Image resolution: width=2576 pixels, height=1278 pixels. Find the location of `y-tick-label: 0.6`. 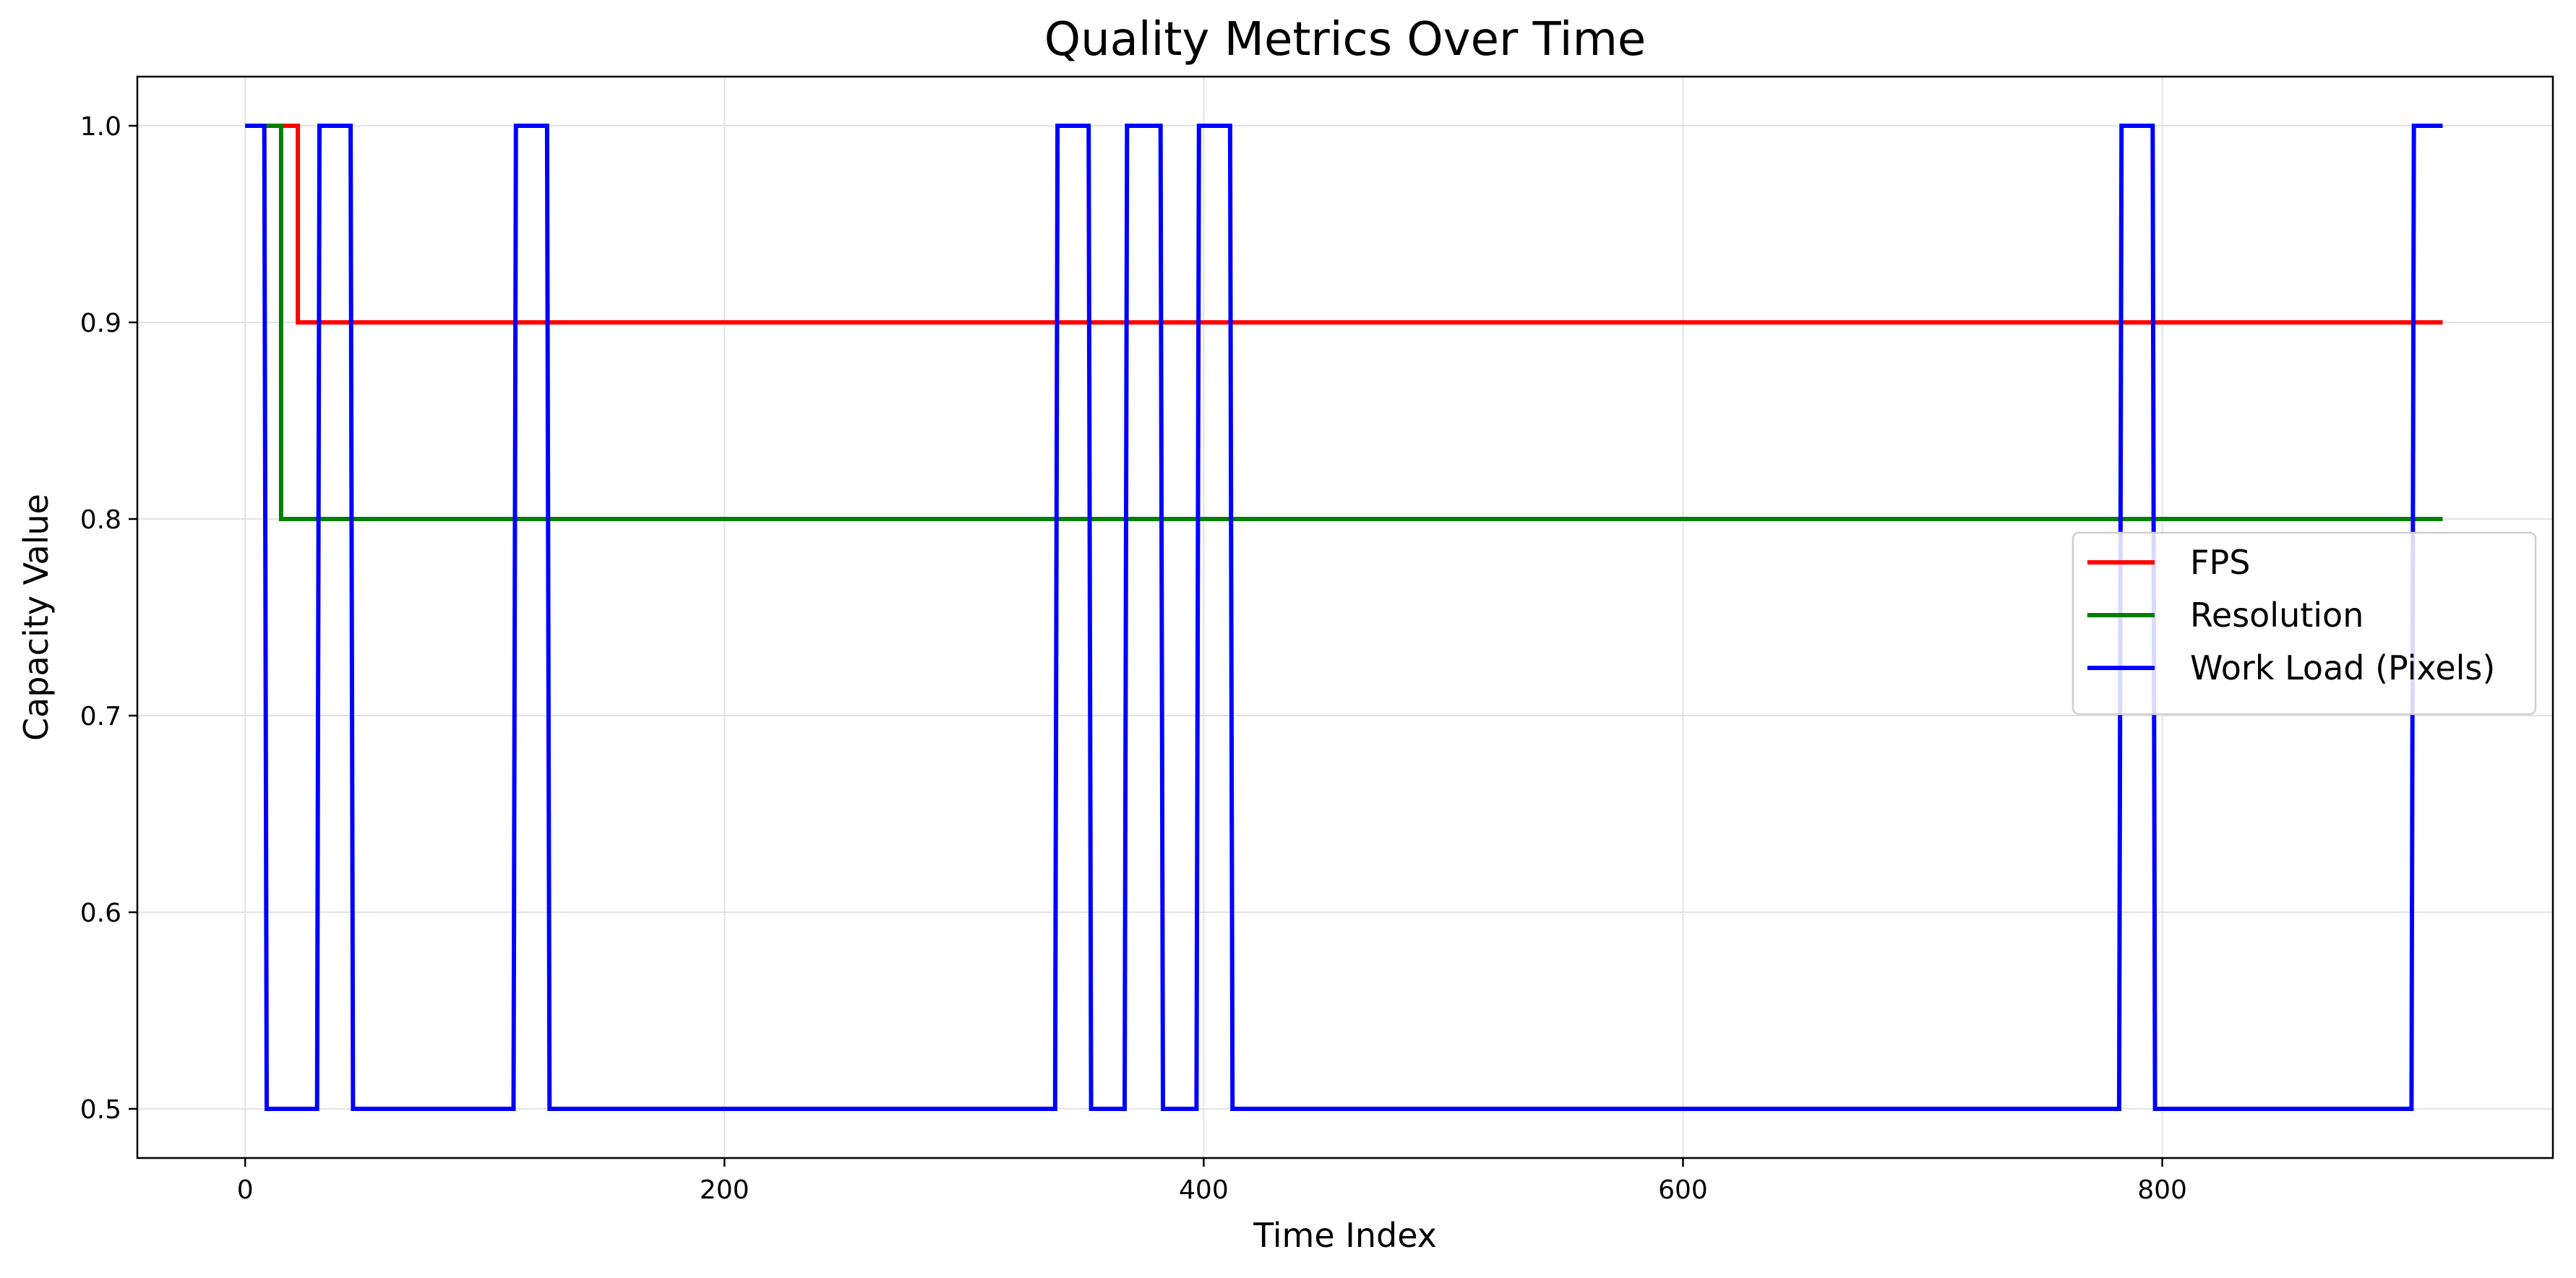

y-tick-label: 0.6 is located at coordinates (101, 913).